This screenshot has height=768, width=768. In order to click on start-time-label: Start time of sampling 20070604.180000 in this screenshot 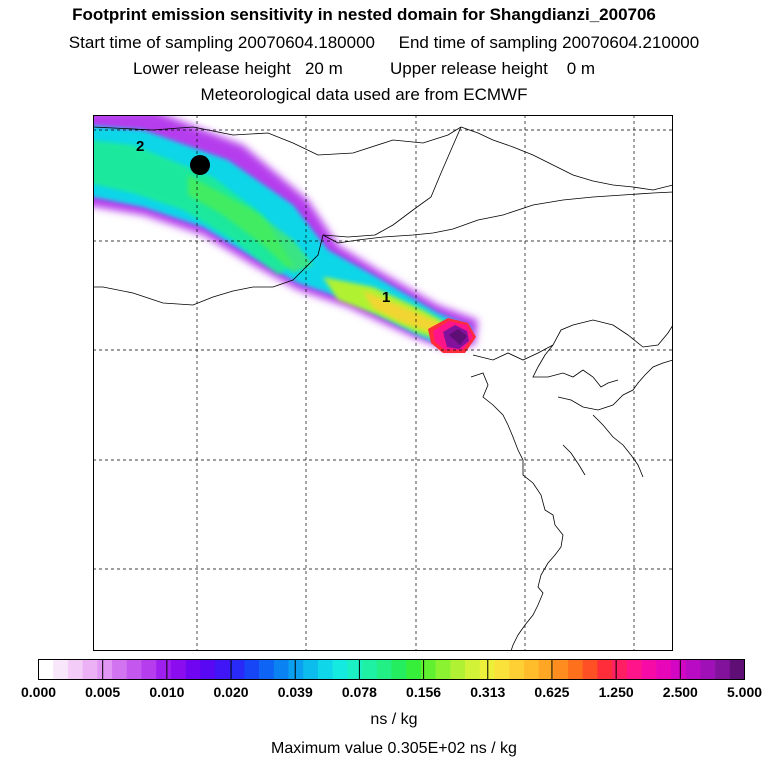, I will do `click(222, 42)`.